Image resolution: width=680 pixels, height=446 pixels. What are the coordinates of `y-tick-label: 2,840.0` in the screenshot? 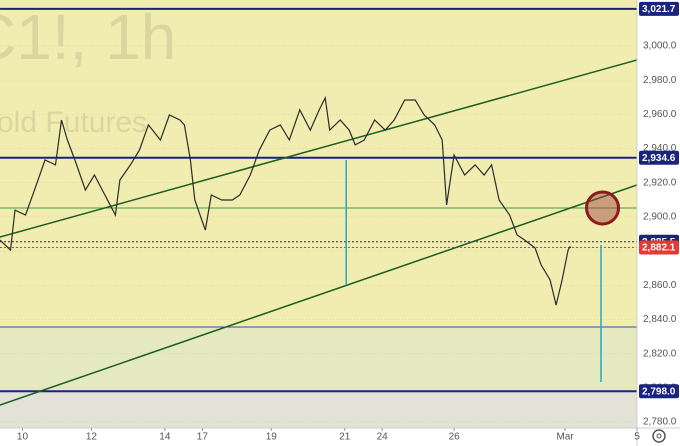 It's located at (660, 319).